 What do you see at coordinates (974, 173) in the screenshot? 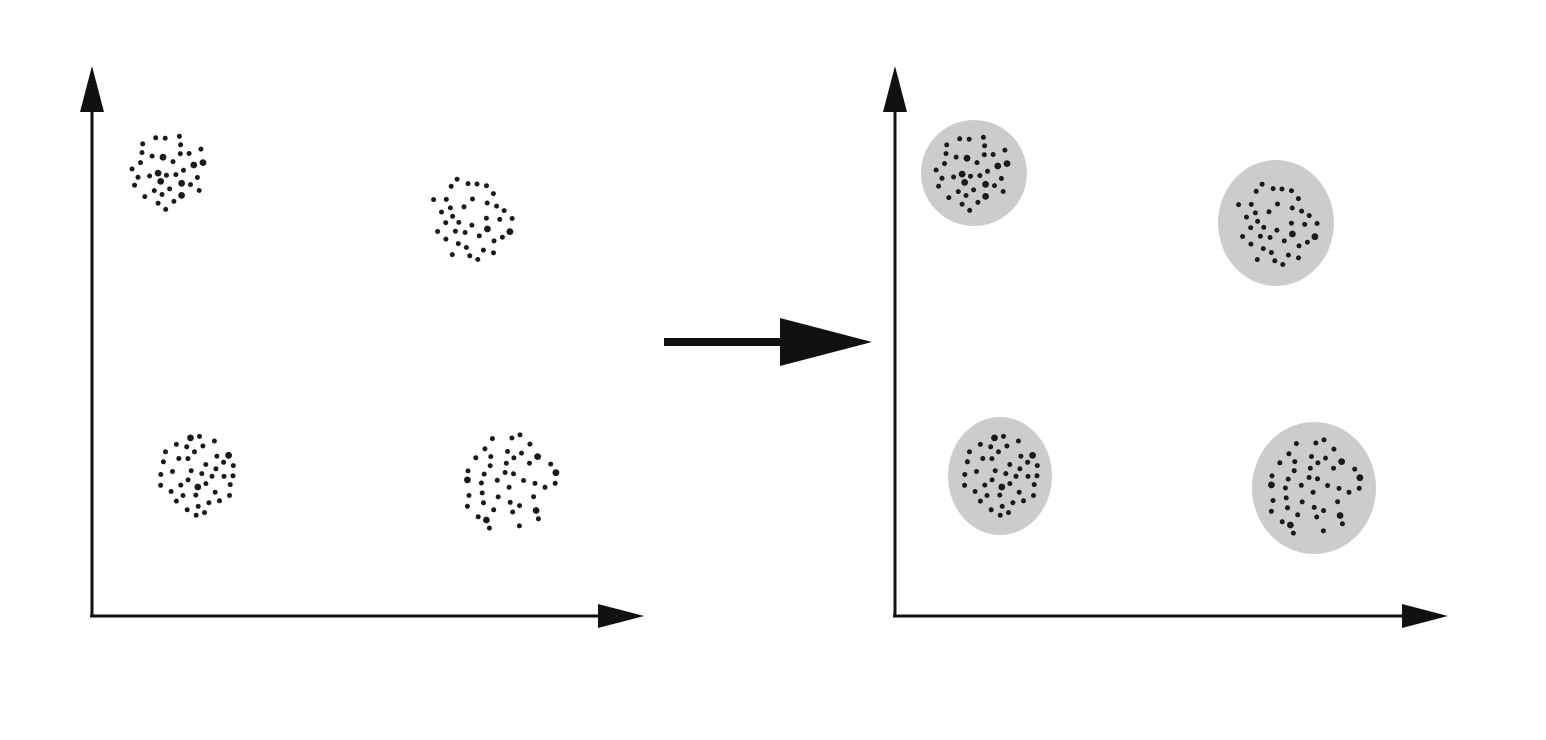
I see `cluster-top-left` at bounding box center [974, 173].